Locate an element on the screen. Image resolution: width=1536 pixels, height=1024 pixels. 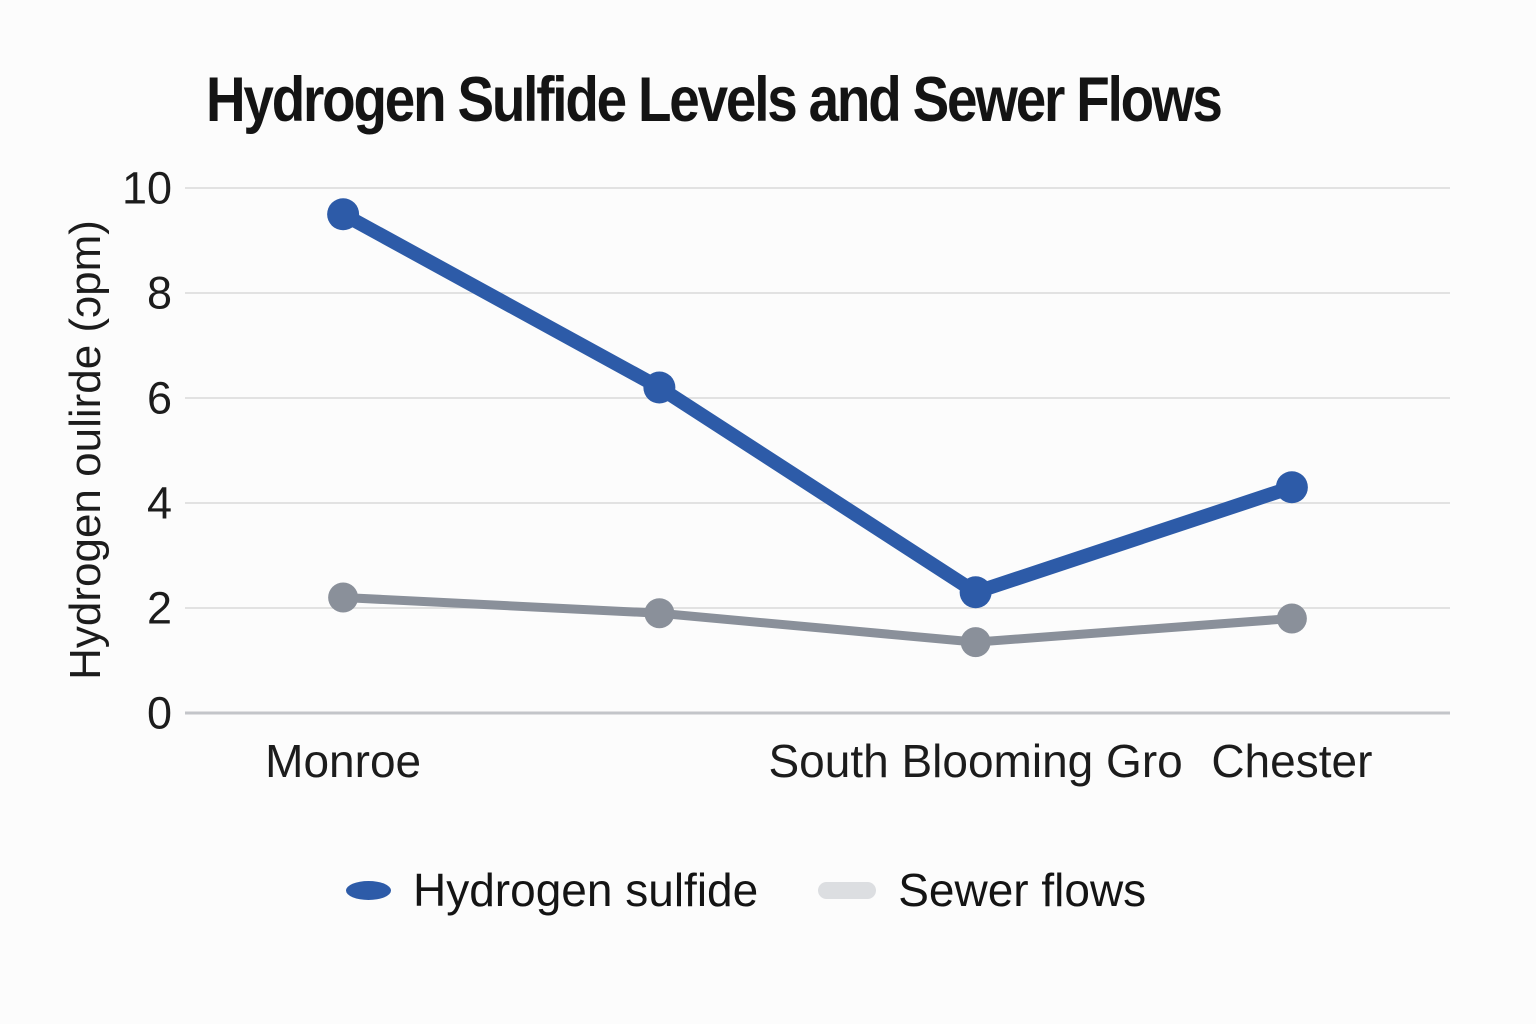
x-axis-label: South Blooming Gro is located at coordinates (976, 761).